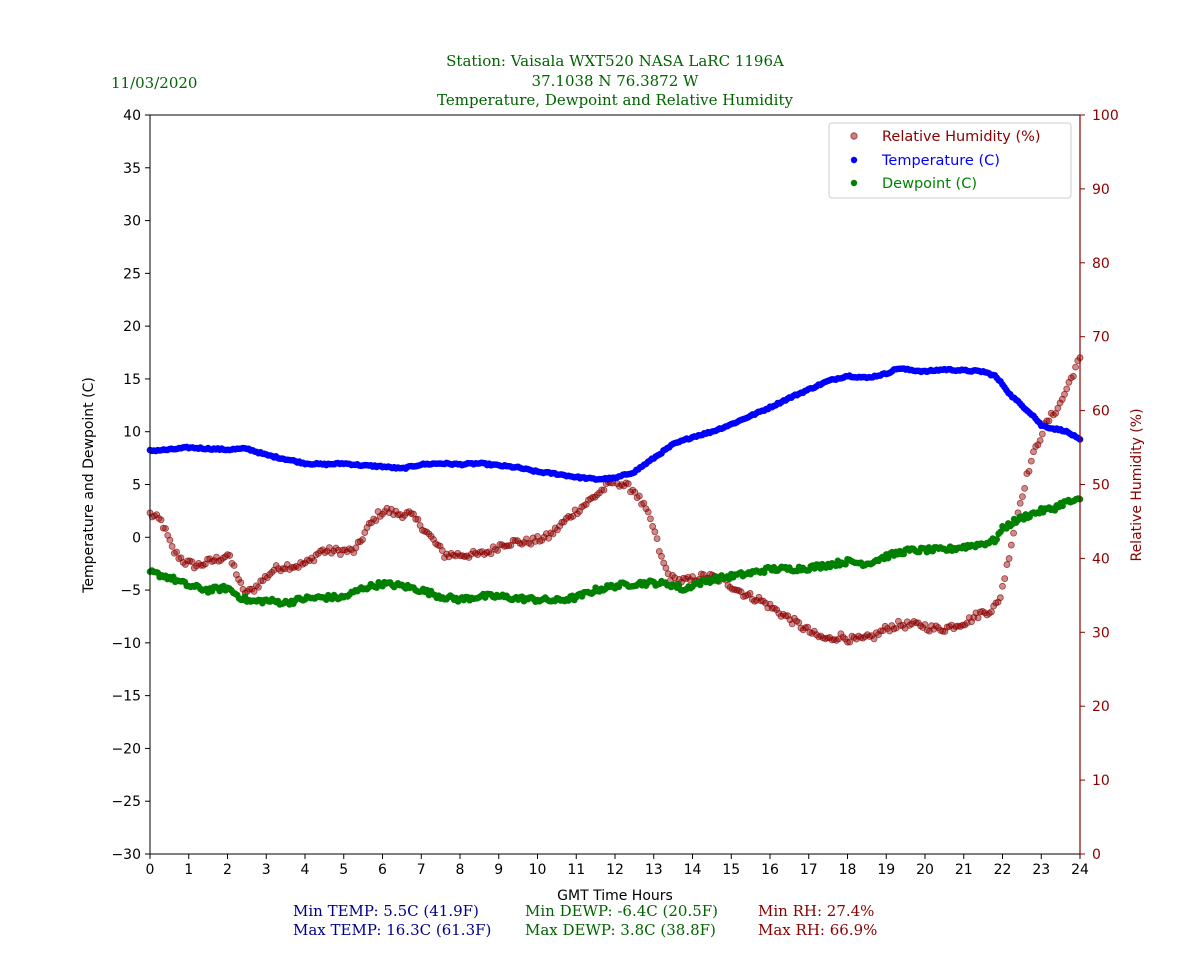 This screenshot has height=960, width=1200. Describe the element at coordinates (498, 870) in the screenshot. I see `x-tick-label: 9` at that location.